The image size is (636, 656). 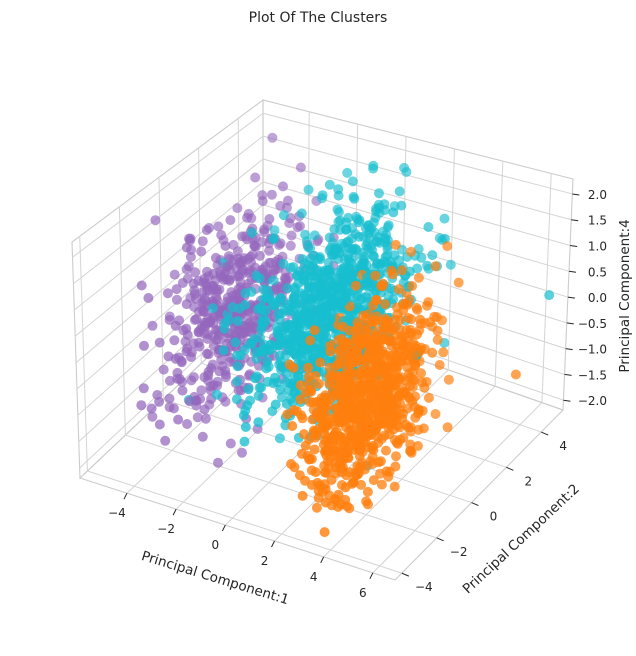 What do you see at coordinates (424, 587) in the screenshot?
I see `y-tick-label: −4` at bounding box center [424, 587].